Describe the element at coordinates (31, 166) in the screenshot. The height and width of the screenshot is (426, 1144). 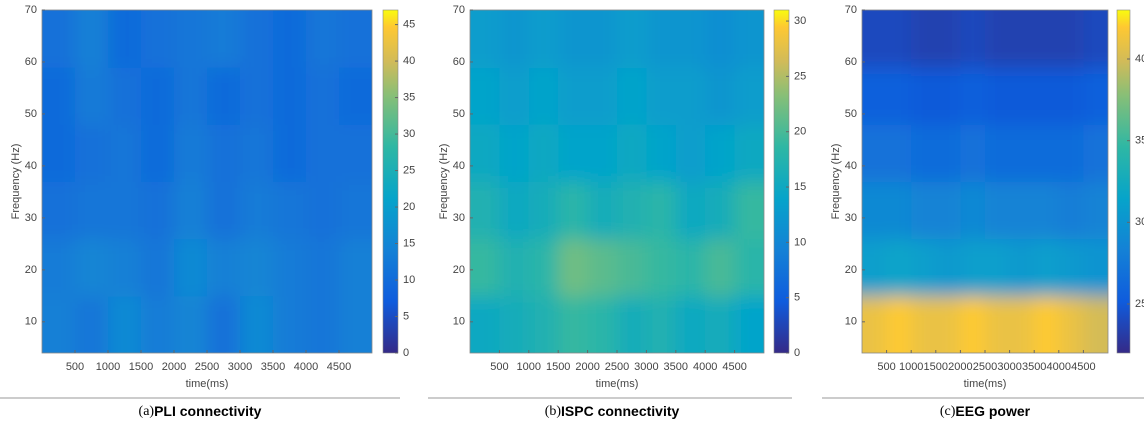
I see `y-tick-label: 40` at that location.